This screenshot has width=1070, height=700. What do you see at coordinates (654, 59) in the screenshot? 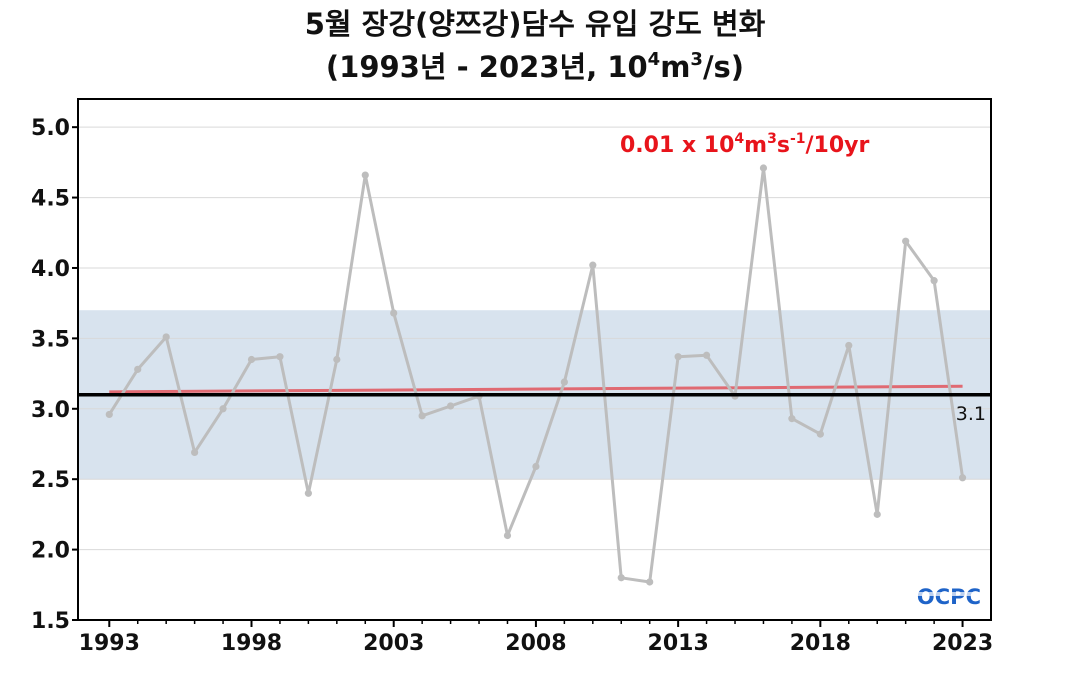
I see `title-sup1: 4` at bounding box center [654, 59].